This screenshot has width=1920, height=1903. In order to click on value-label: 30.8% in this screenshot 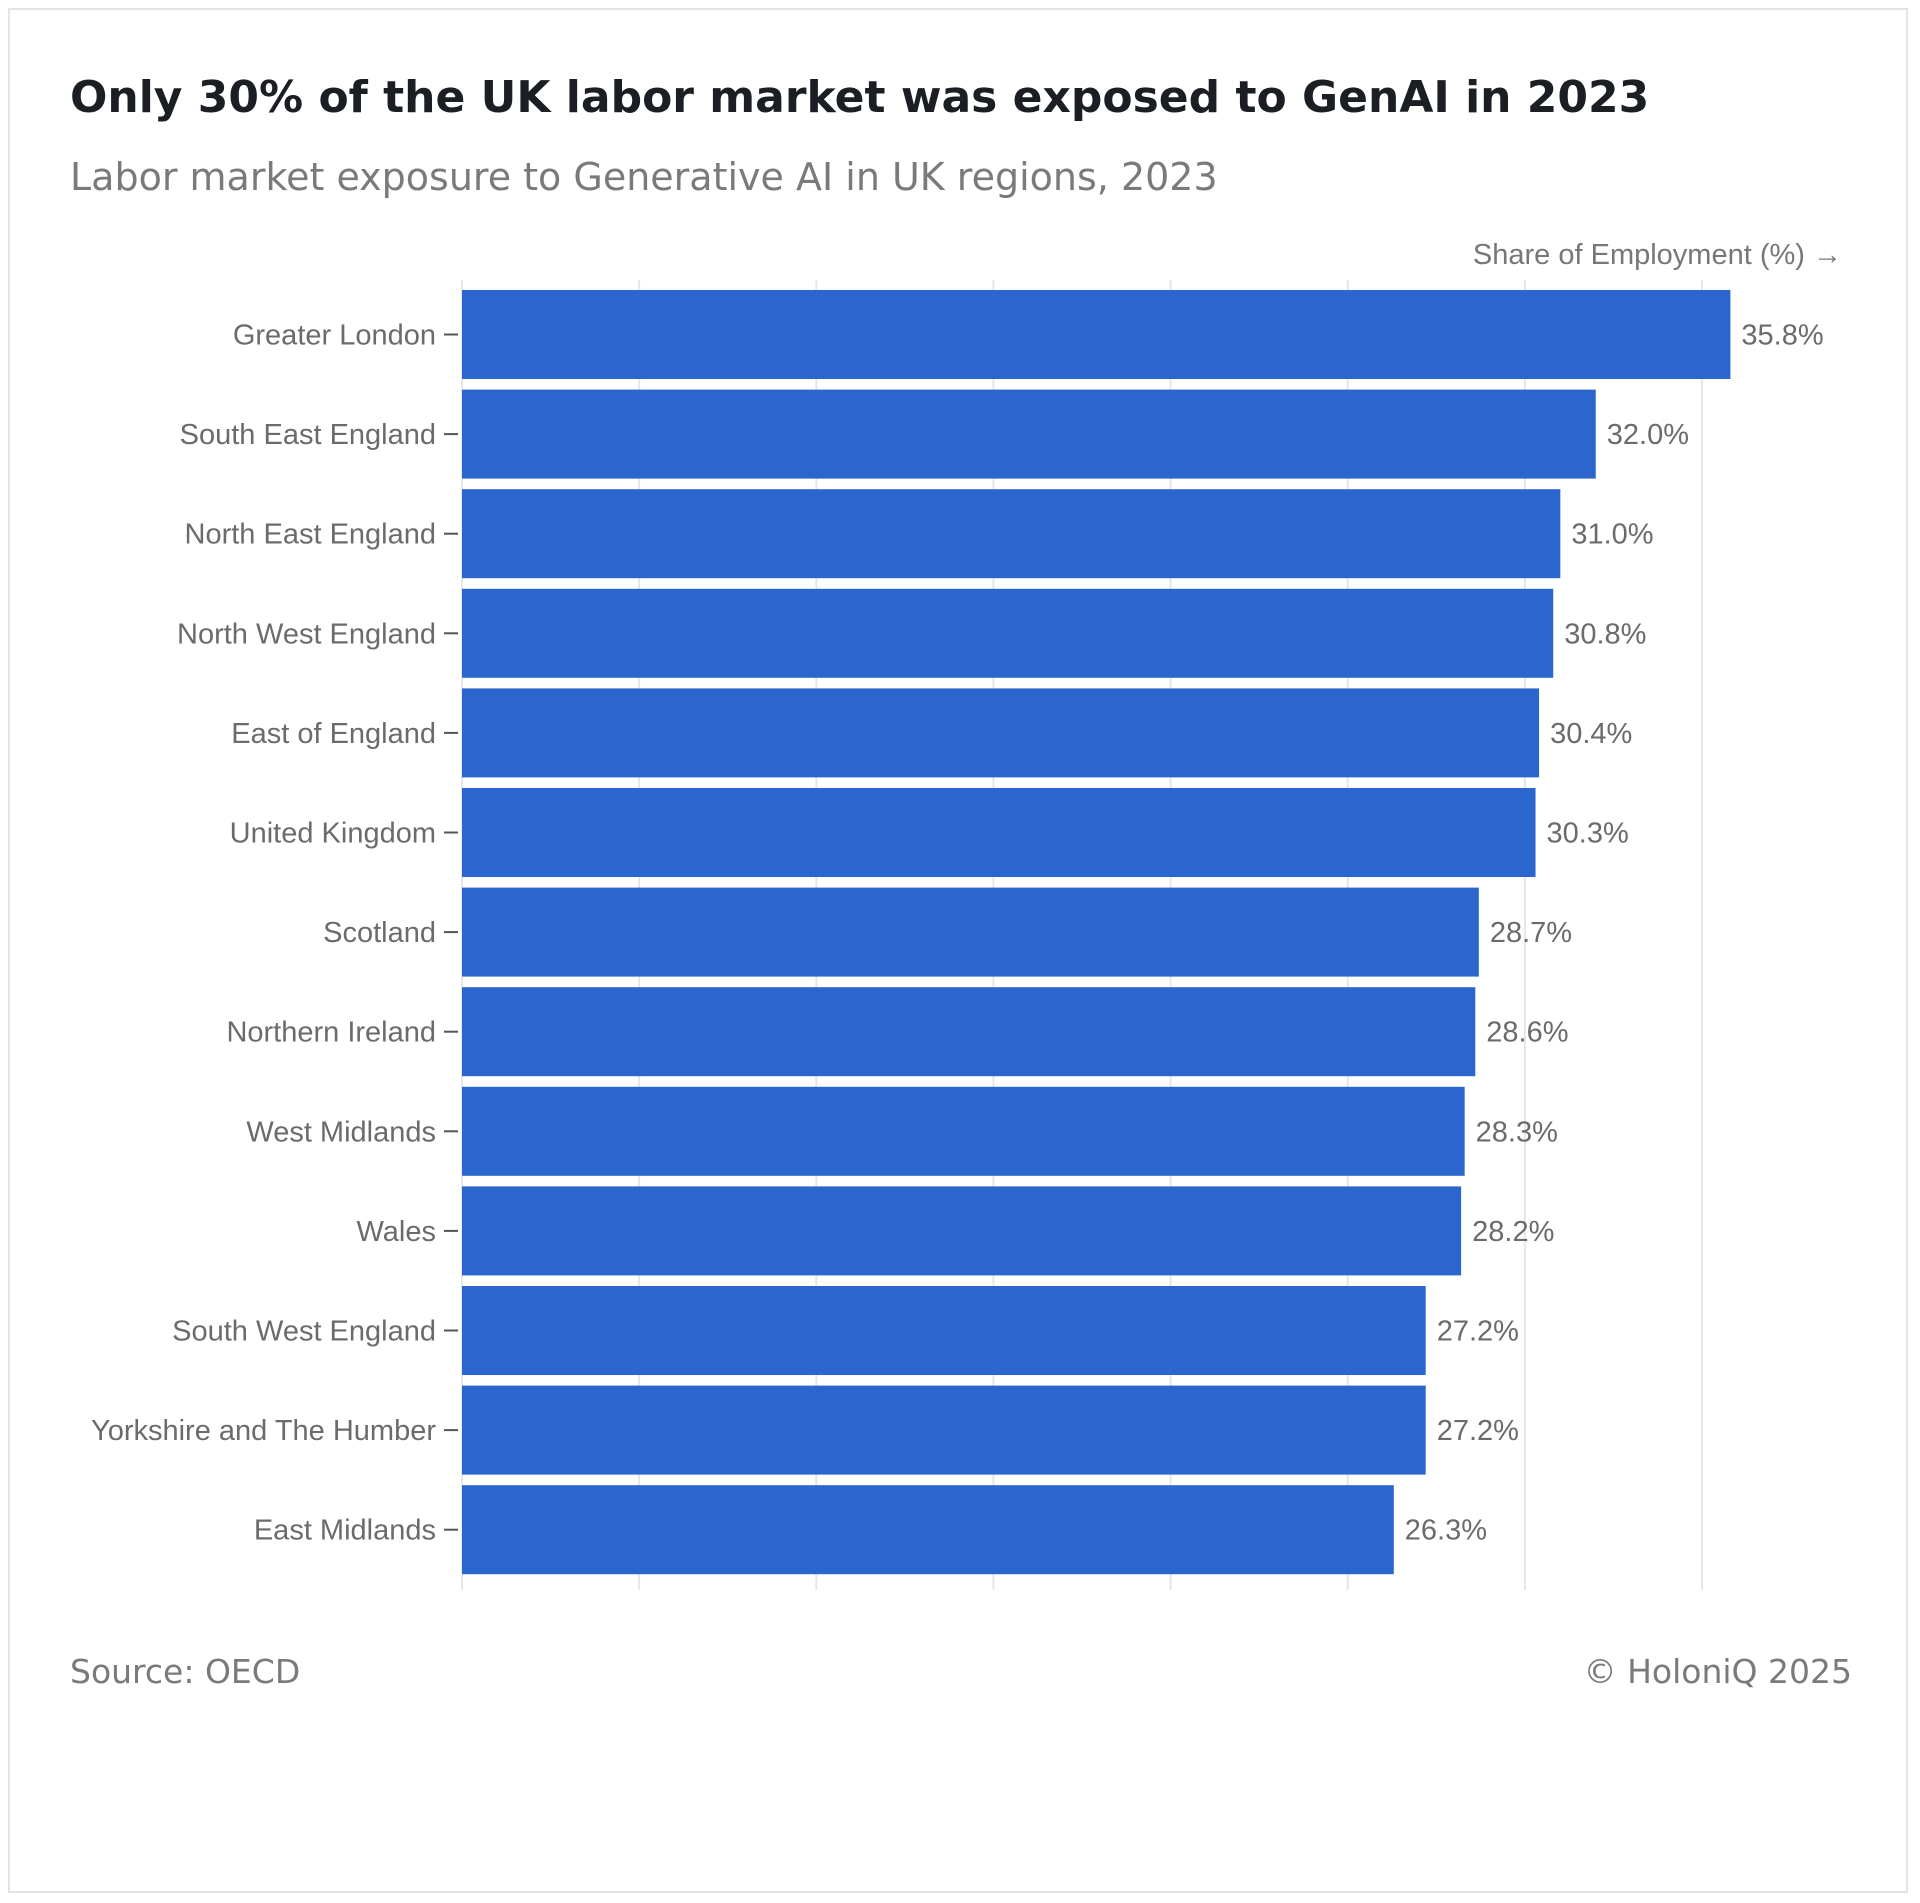, I will do `click(1605, 634)`.